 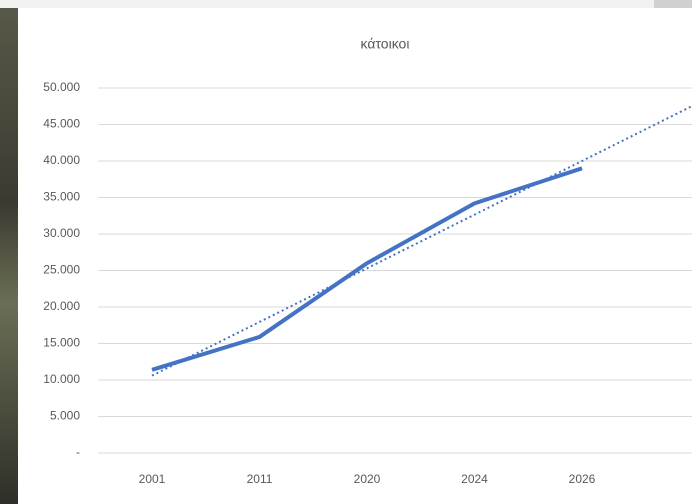 I want to click on y-tick-label: 25.000, so click(x=61, y=270).